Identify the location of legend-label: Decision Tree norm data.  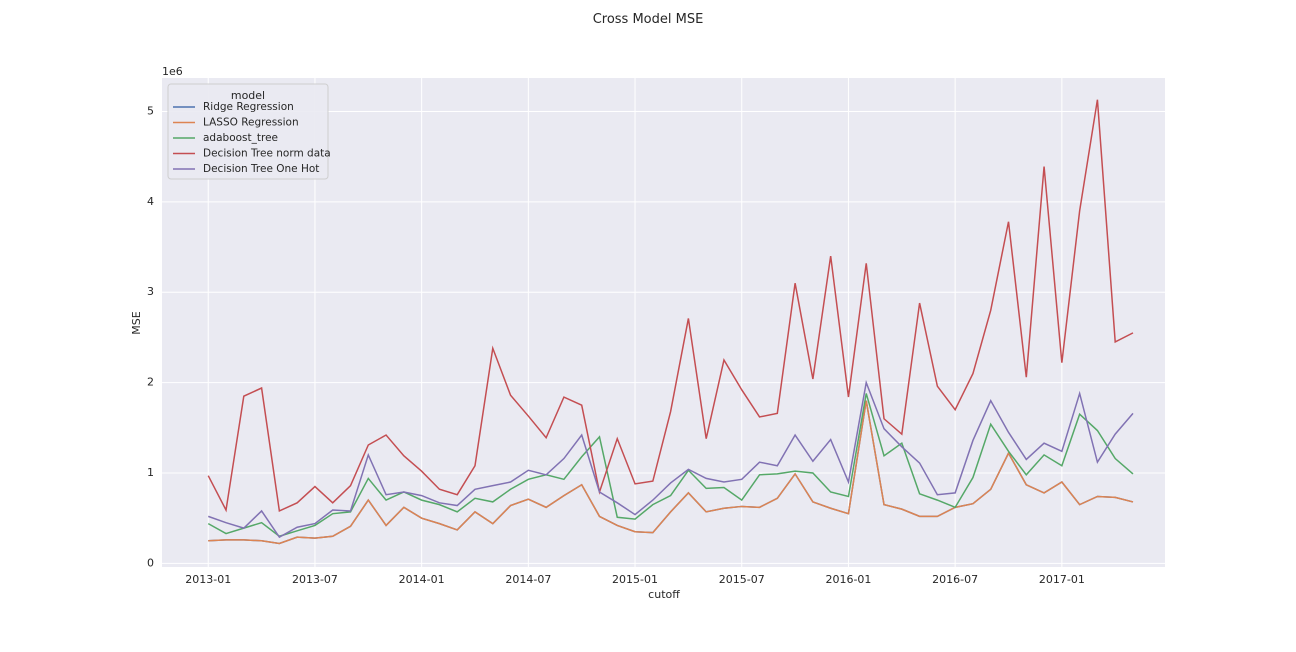
(267, 154).